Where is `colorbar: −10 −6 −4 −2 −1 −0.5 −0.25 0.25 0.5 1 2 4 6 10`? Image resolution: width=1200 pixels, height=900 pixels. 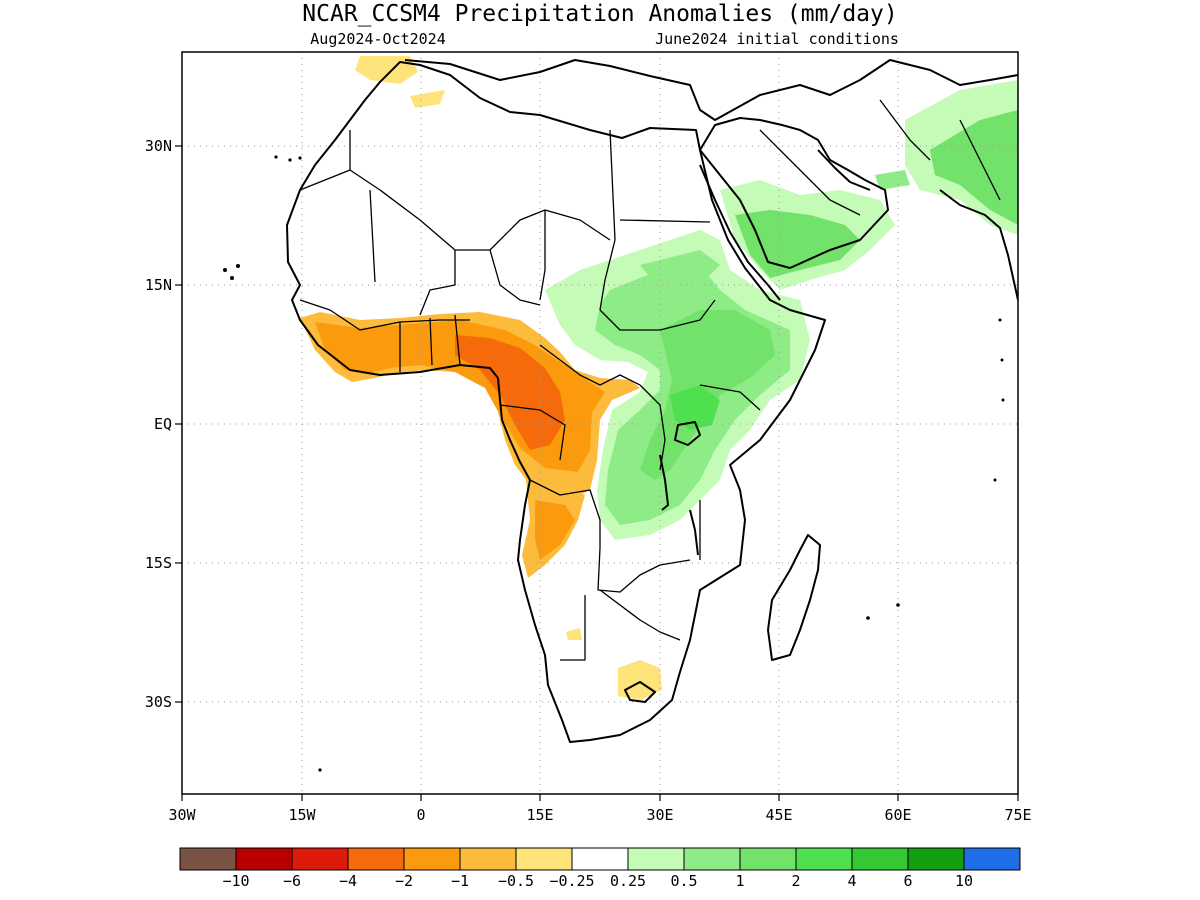
colorbar: −10 −6 −4 −2 −1 −0.5 −0.25 0.25 0.5 1 2 4 6 10 is located at coordinates (600, 868).